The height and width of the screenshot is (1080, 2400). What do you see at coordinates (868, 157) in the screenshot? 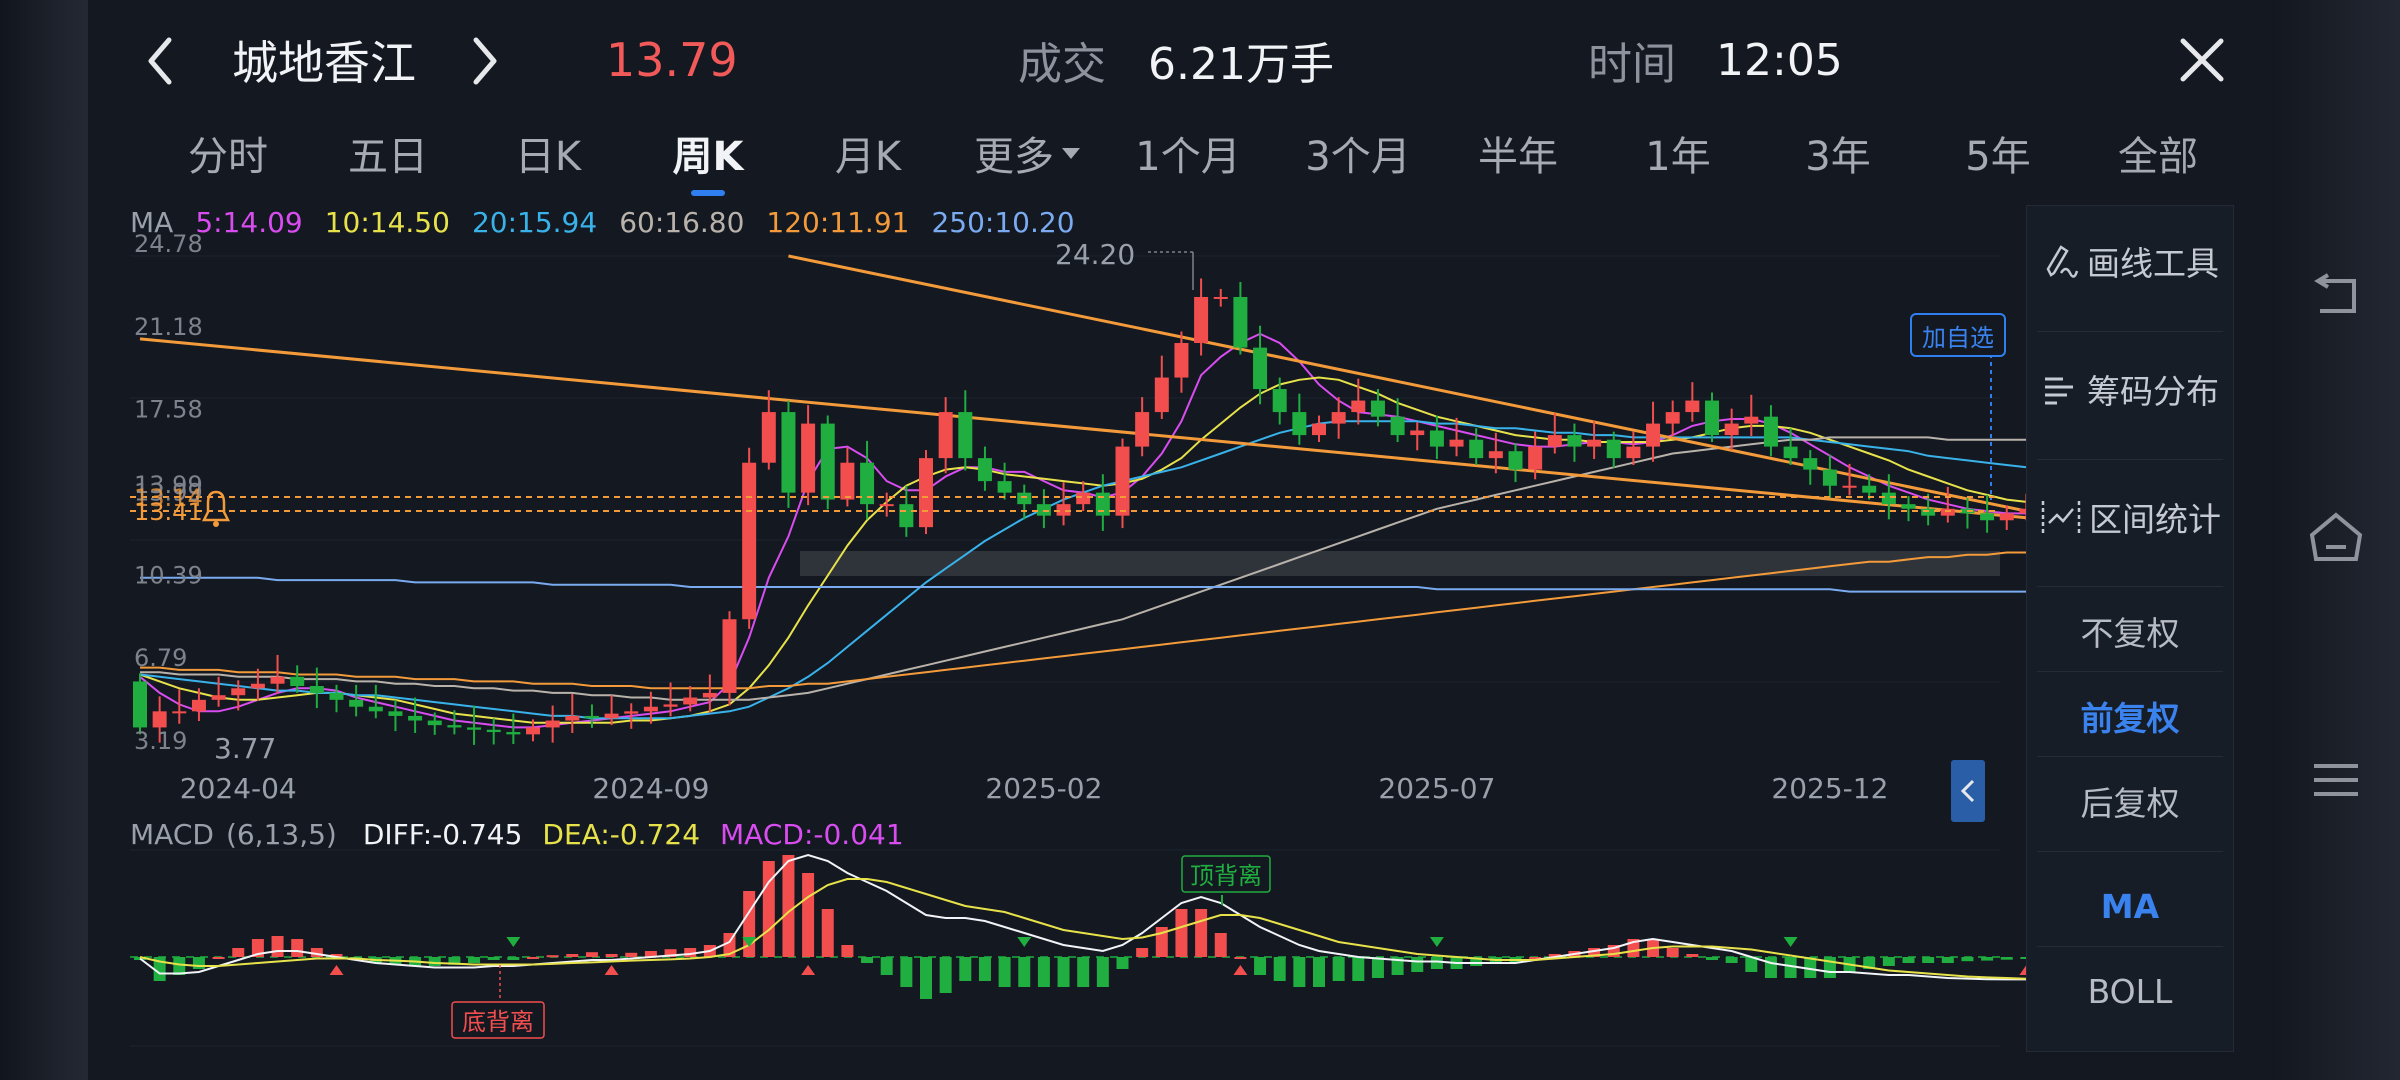
I see `tab-monthly-k: 月K` at bounding box center [868, 157].